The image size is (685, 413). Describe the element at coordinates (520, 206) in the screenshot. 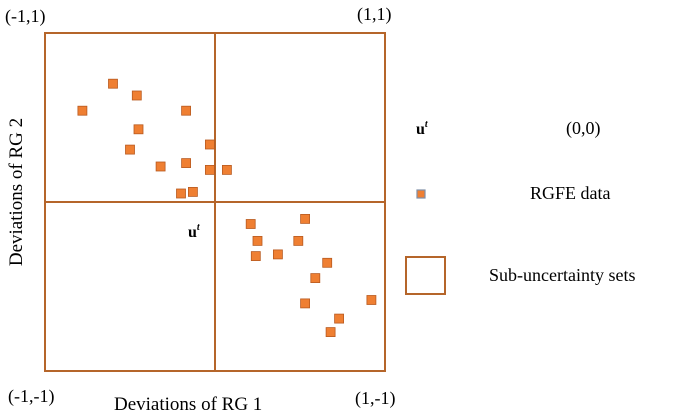

I see `legend: ut (0,0) RGFE data Sub-uncertainty sets` at that location.